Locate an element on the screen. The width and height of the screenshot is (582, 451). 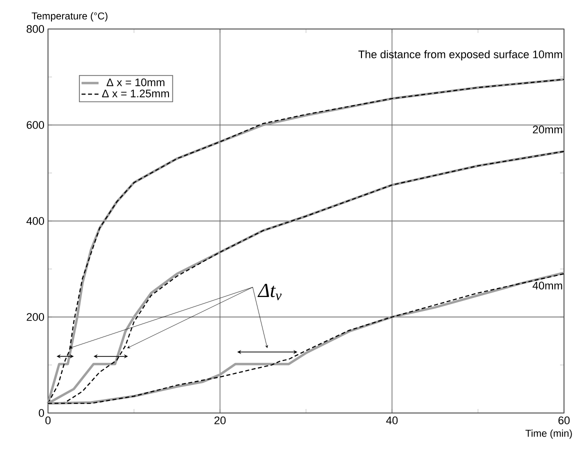
annotation: 20mm is located at coordinates (547, 130).